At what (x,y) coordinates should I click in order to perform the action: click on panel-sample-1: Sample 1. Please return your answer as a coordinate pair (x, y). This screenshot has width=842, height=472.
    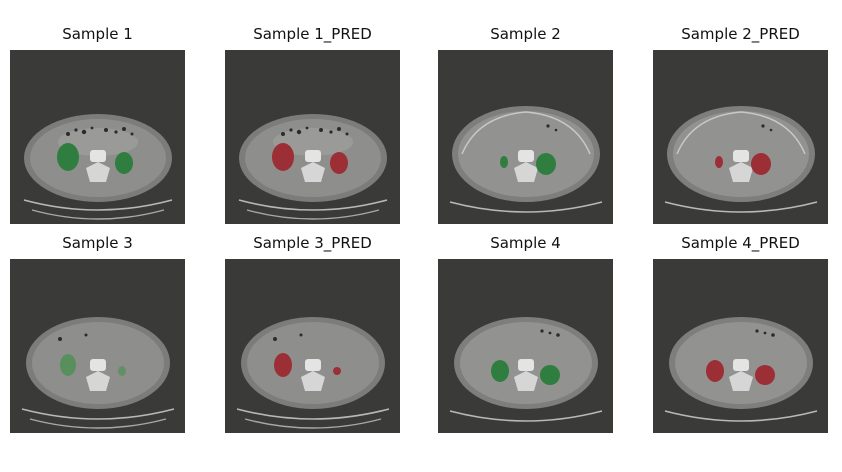
    Looking at the image, I should click on (97, 123).